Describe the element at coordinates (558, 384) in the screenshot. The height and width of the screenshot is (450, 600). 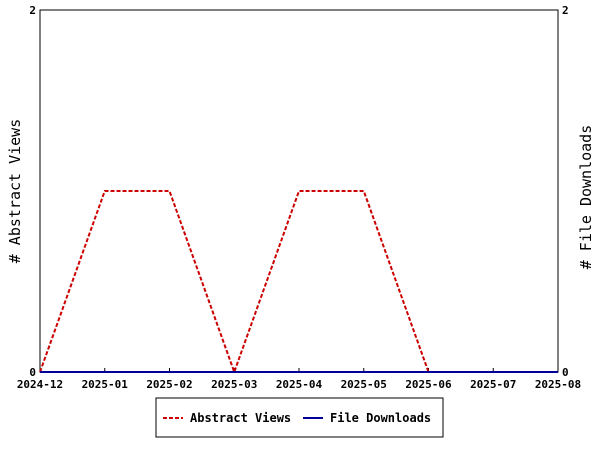
I see `x-tick-label: 2025-08` at that location.